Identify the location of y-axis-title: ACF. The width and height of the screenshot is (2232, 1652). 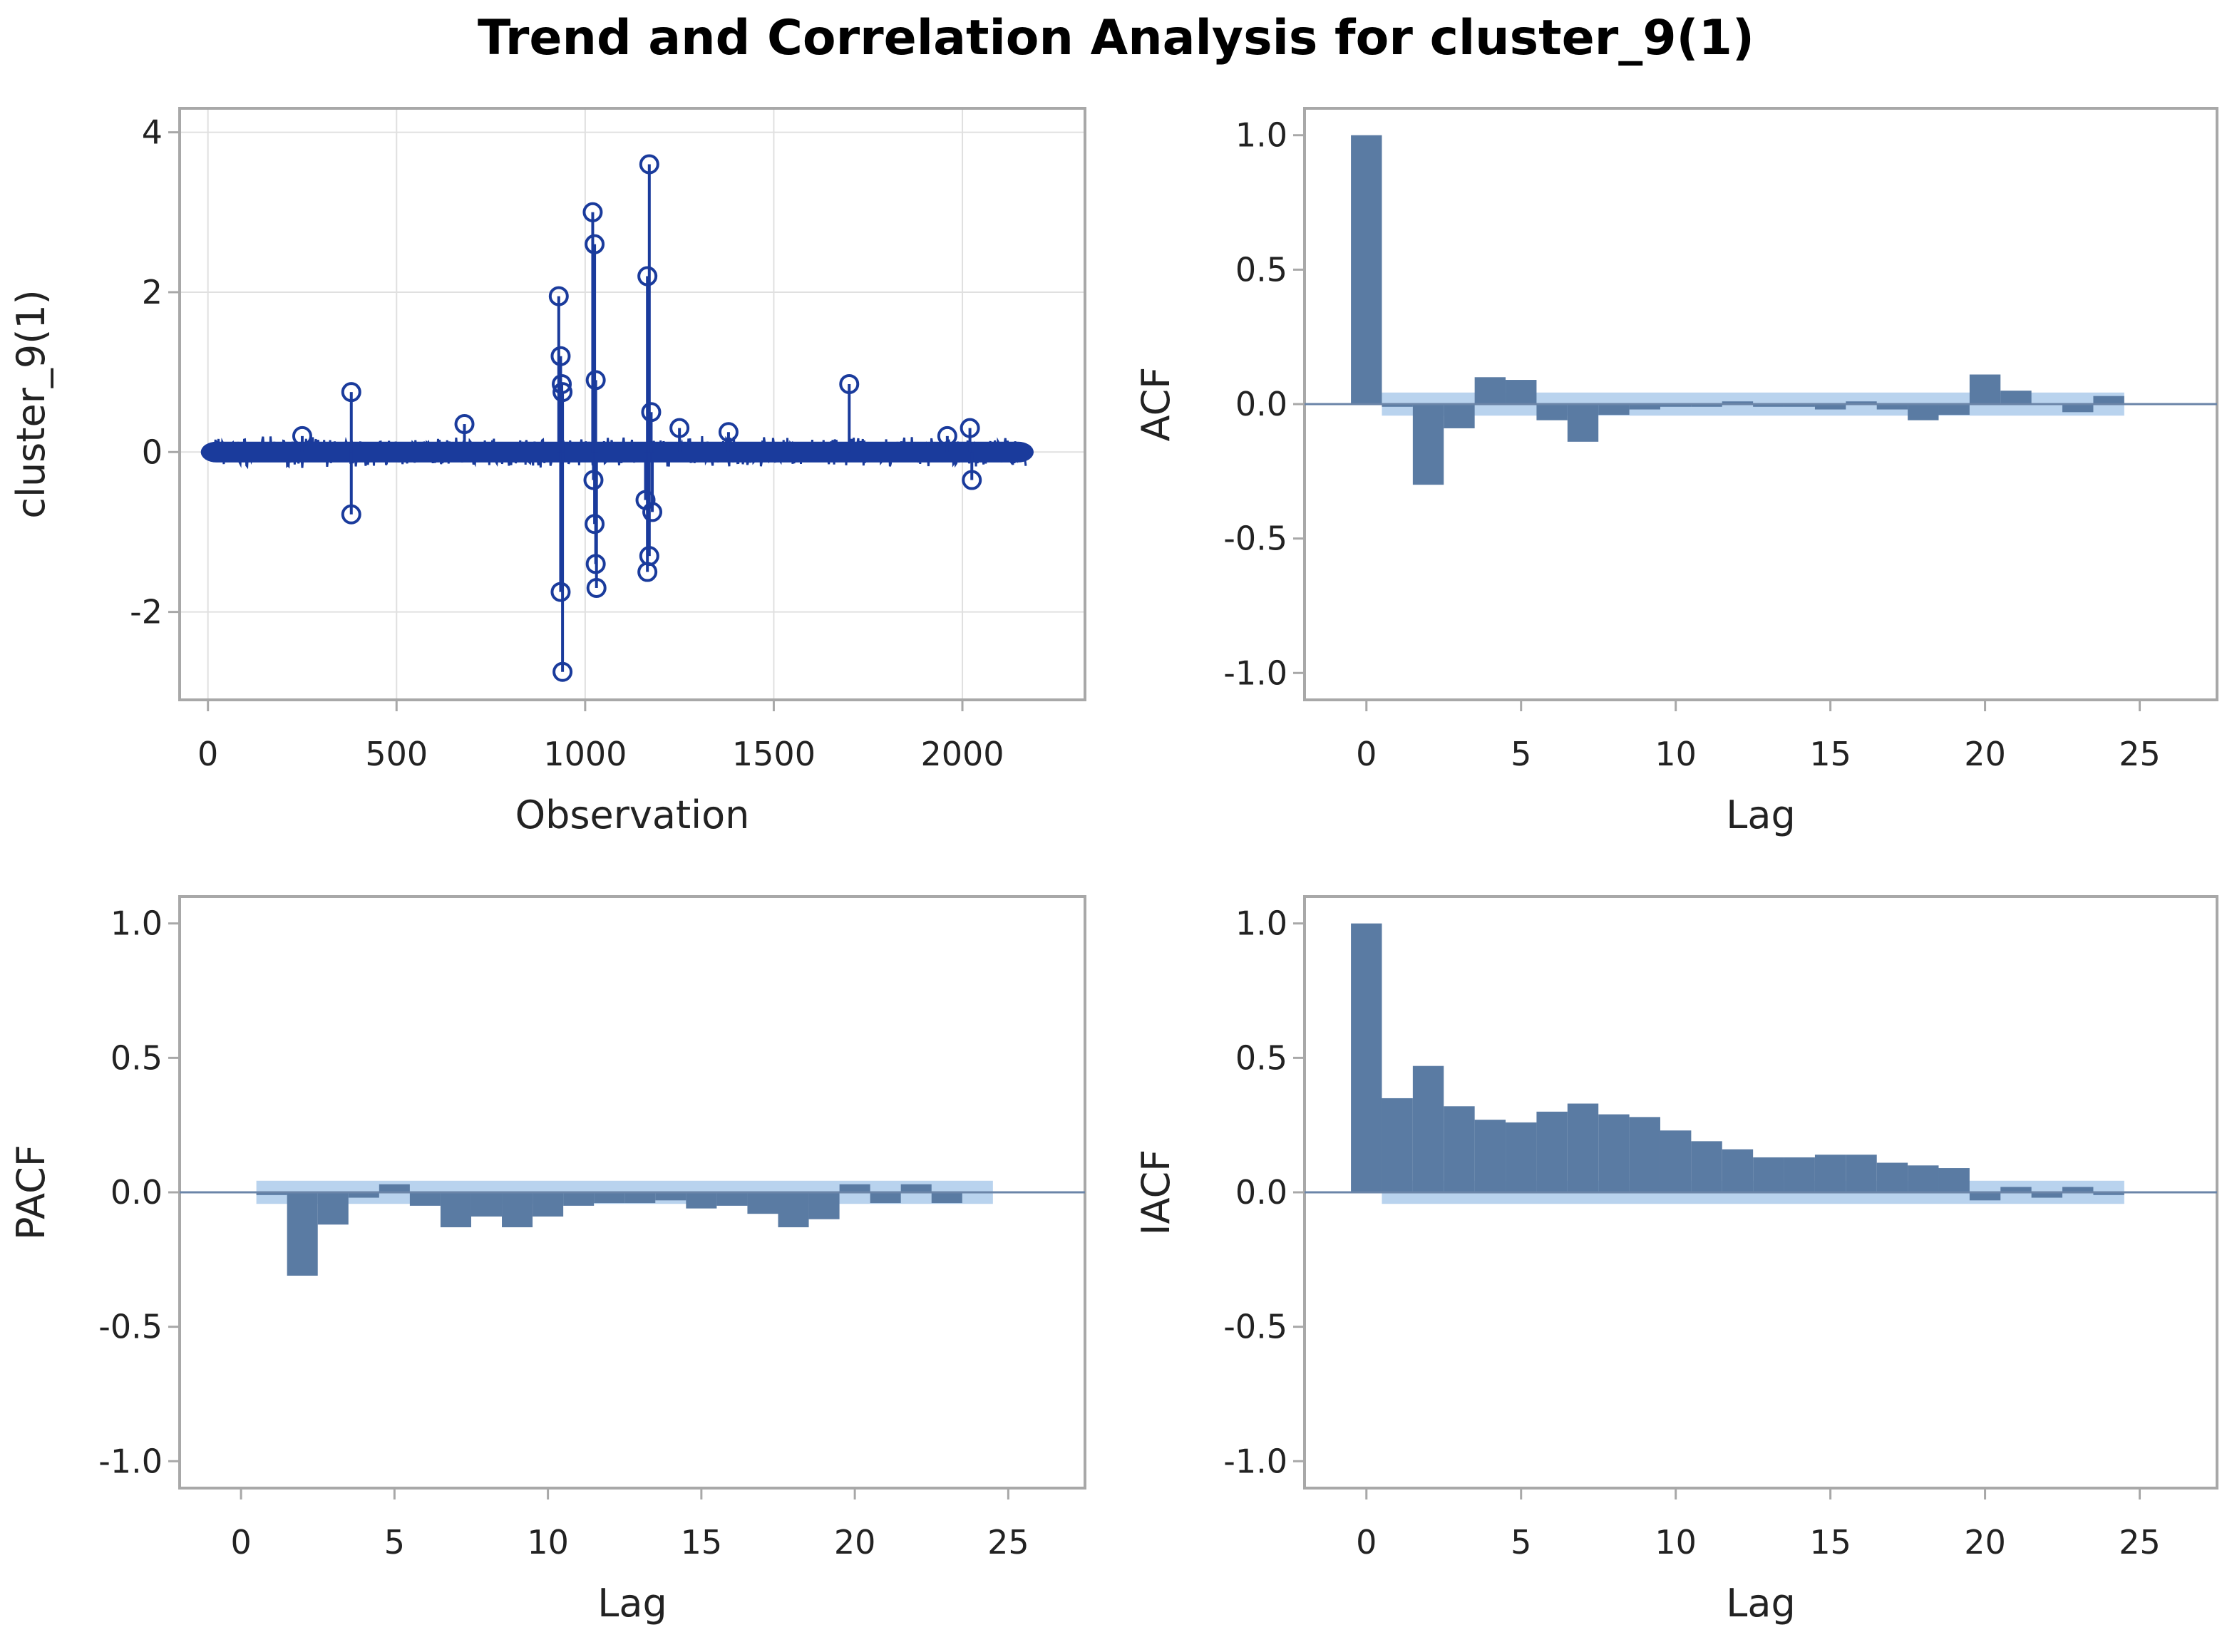
(1155, 404).